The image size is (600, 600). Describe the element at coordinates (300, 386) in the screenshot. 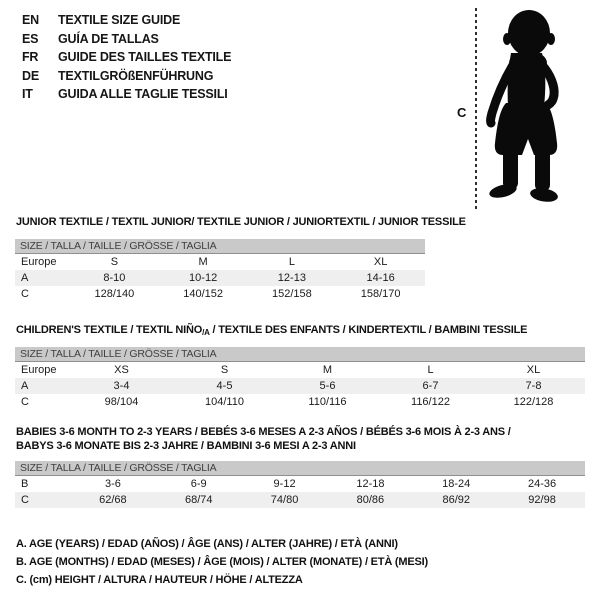

I see `table-row: A 3-4 4-5 5-6 6-7 7-8` at that location.